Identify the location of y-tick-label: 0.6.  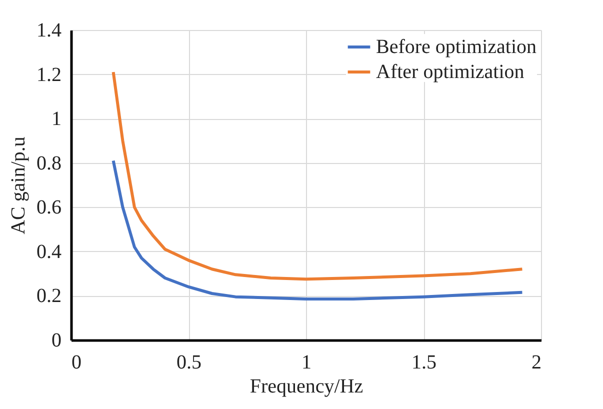
(49, 207).